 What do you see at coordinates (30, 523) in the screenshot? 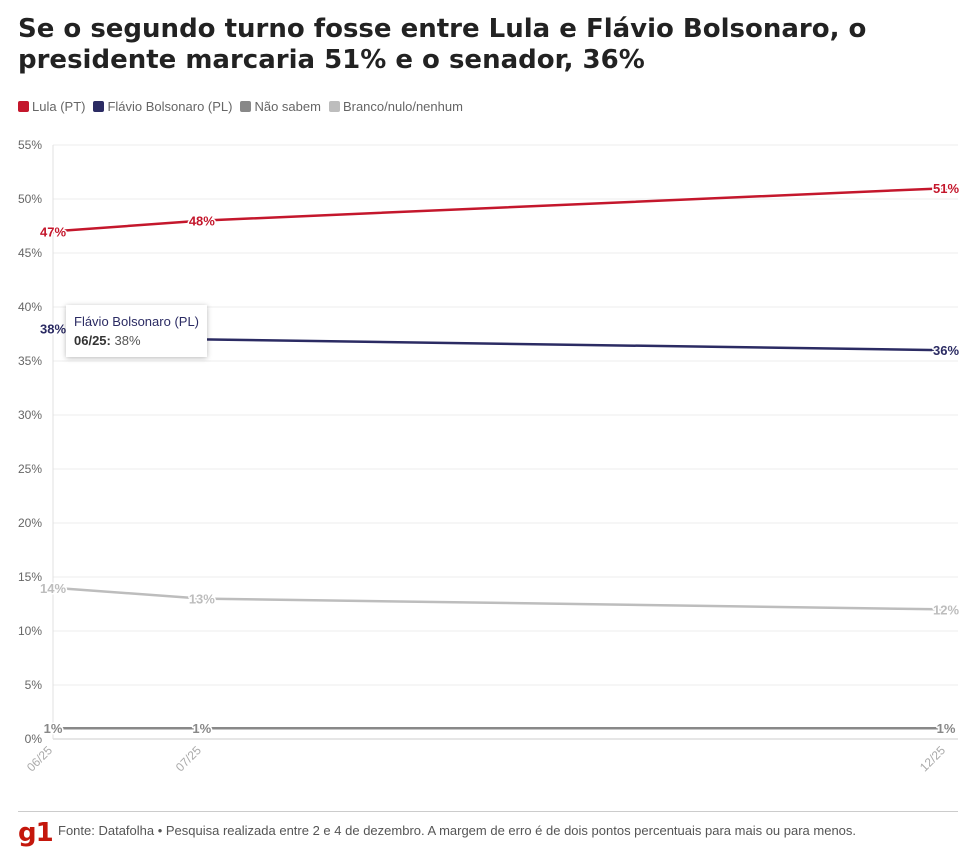
I see `y-tick-label-4: 20%` at bounding box center [30, 523].